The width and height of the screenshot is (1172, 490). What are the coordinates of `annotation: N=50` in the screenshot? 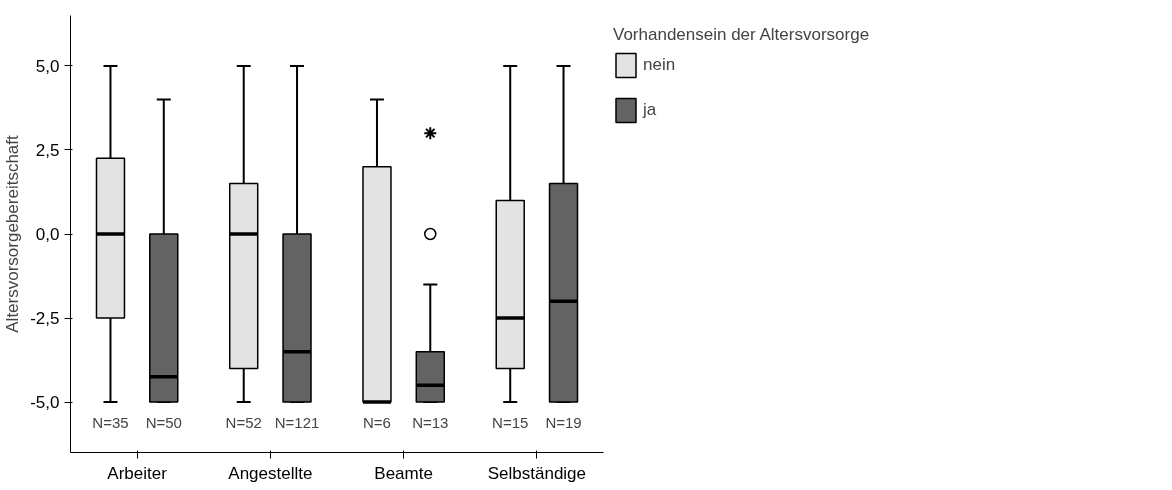 It's located at (163, 422).